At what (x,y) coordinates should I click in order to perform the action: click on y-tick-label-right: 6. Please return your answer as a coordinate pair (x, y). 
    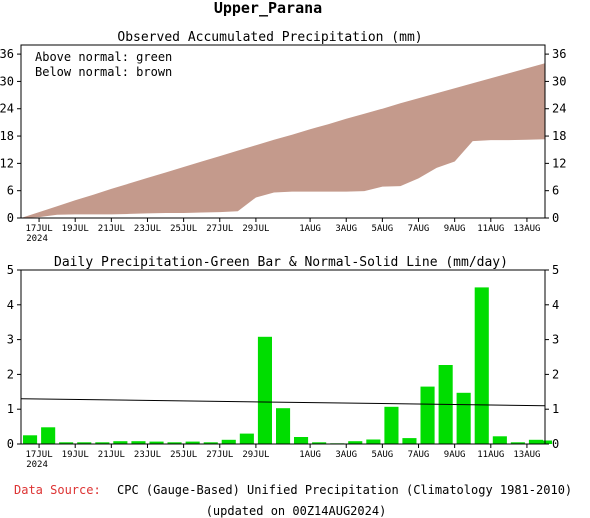
    Looking at the image, I should click on (555, 191).